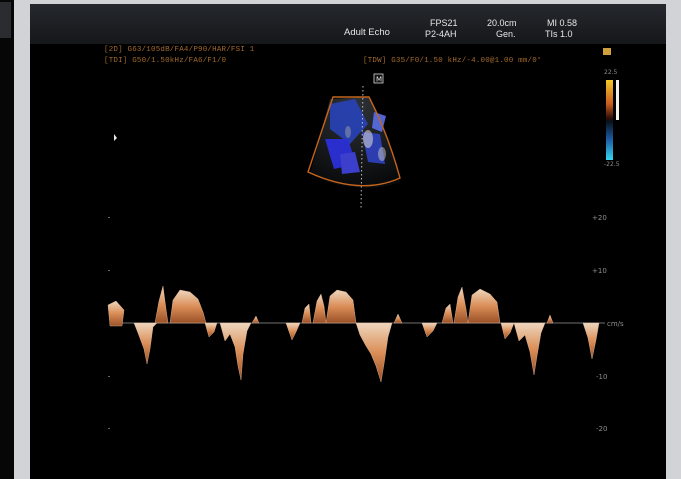 The width and height of the screenshot is (681, 479). Describe the element at coordinates (7, 239) in the screenshot. I see `left-sidebar-panel` at that location.